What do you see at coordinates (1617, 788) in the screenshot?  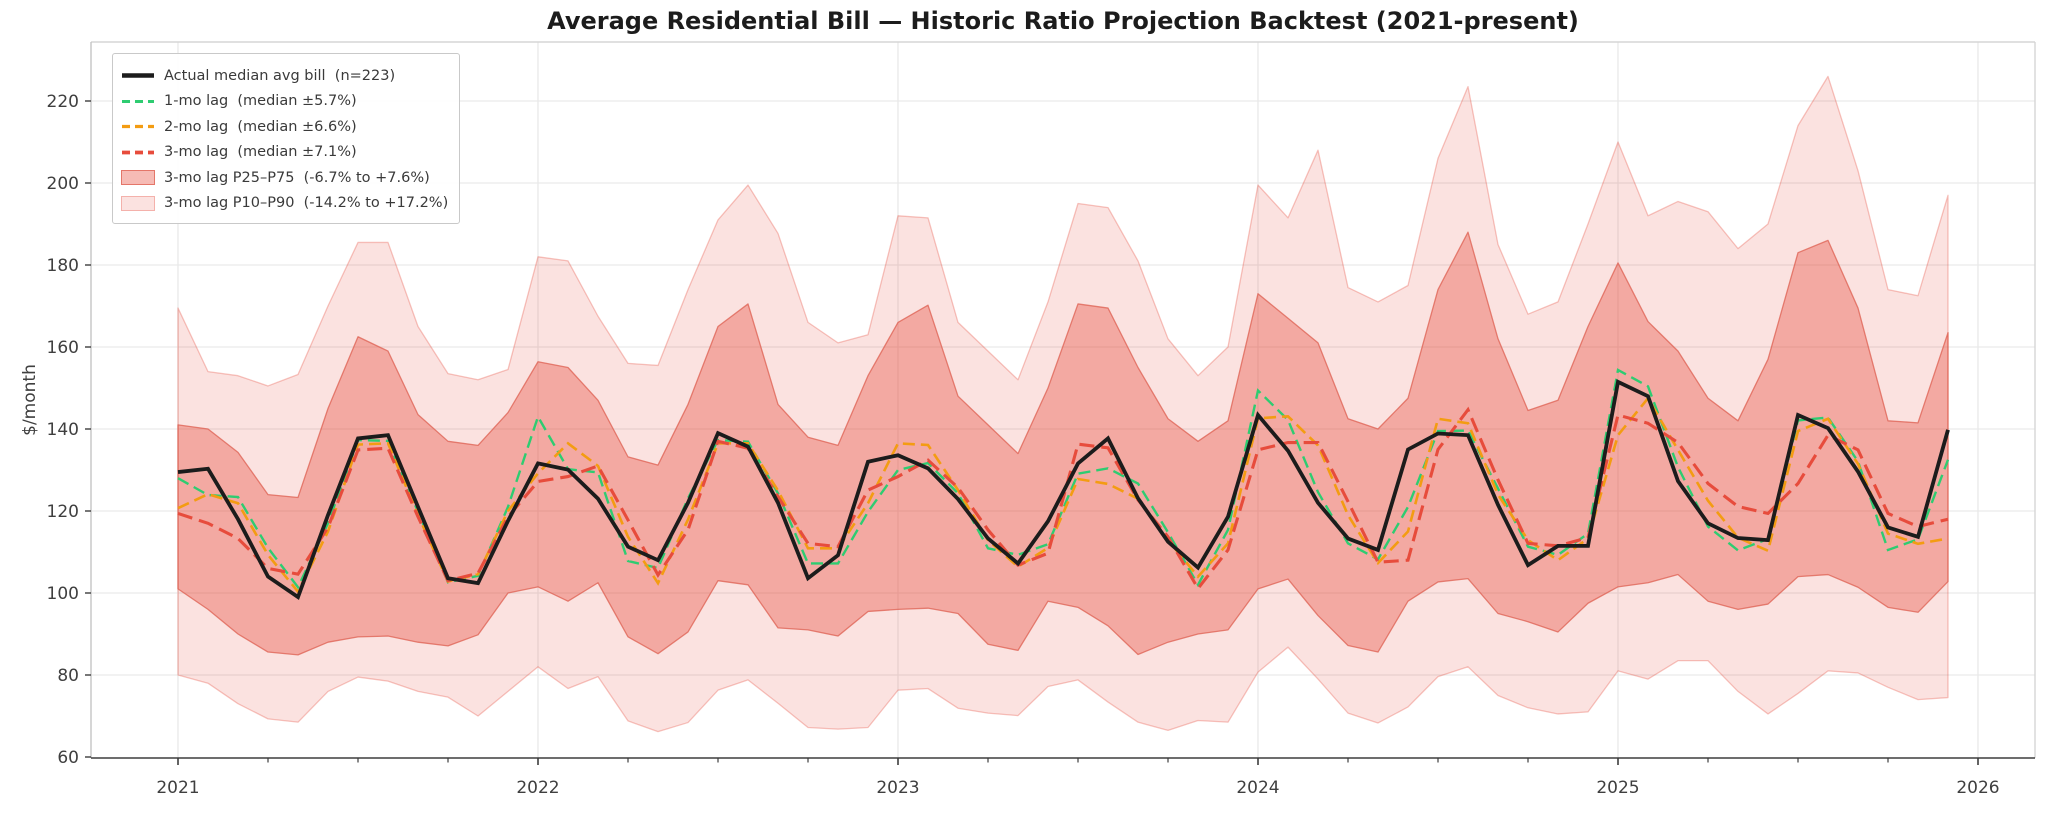 I see `x-tick-label: 2025` at bounding box center [1617, 788].